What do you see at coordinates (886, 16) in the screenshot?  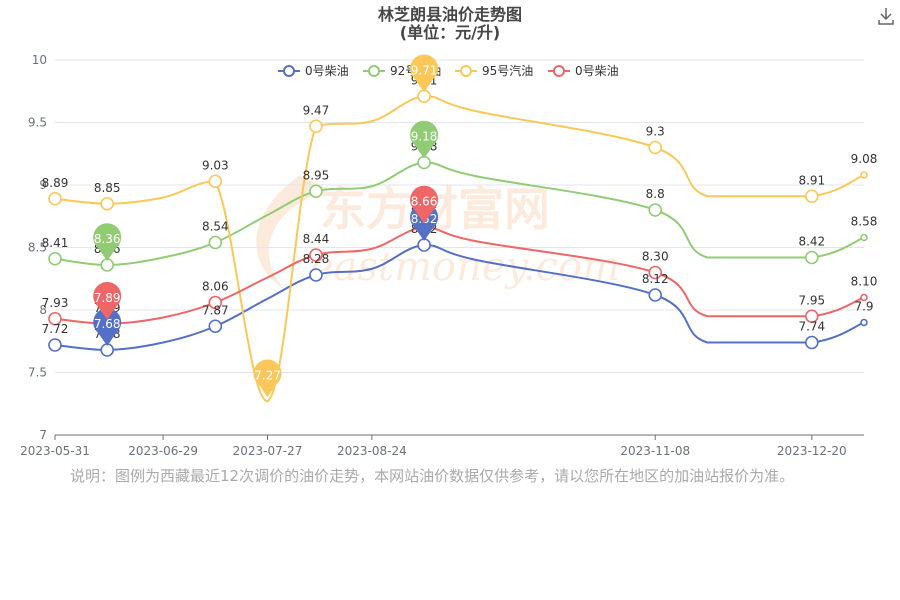 I see `download-icon` at bounding box center [886, 16].